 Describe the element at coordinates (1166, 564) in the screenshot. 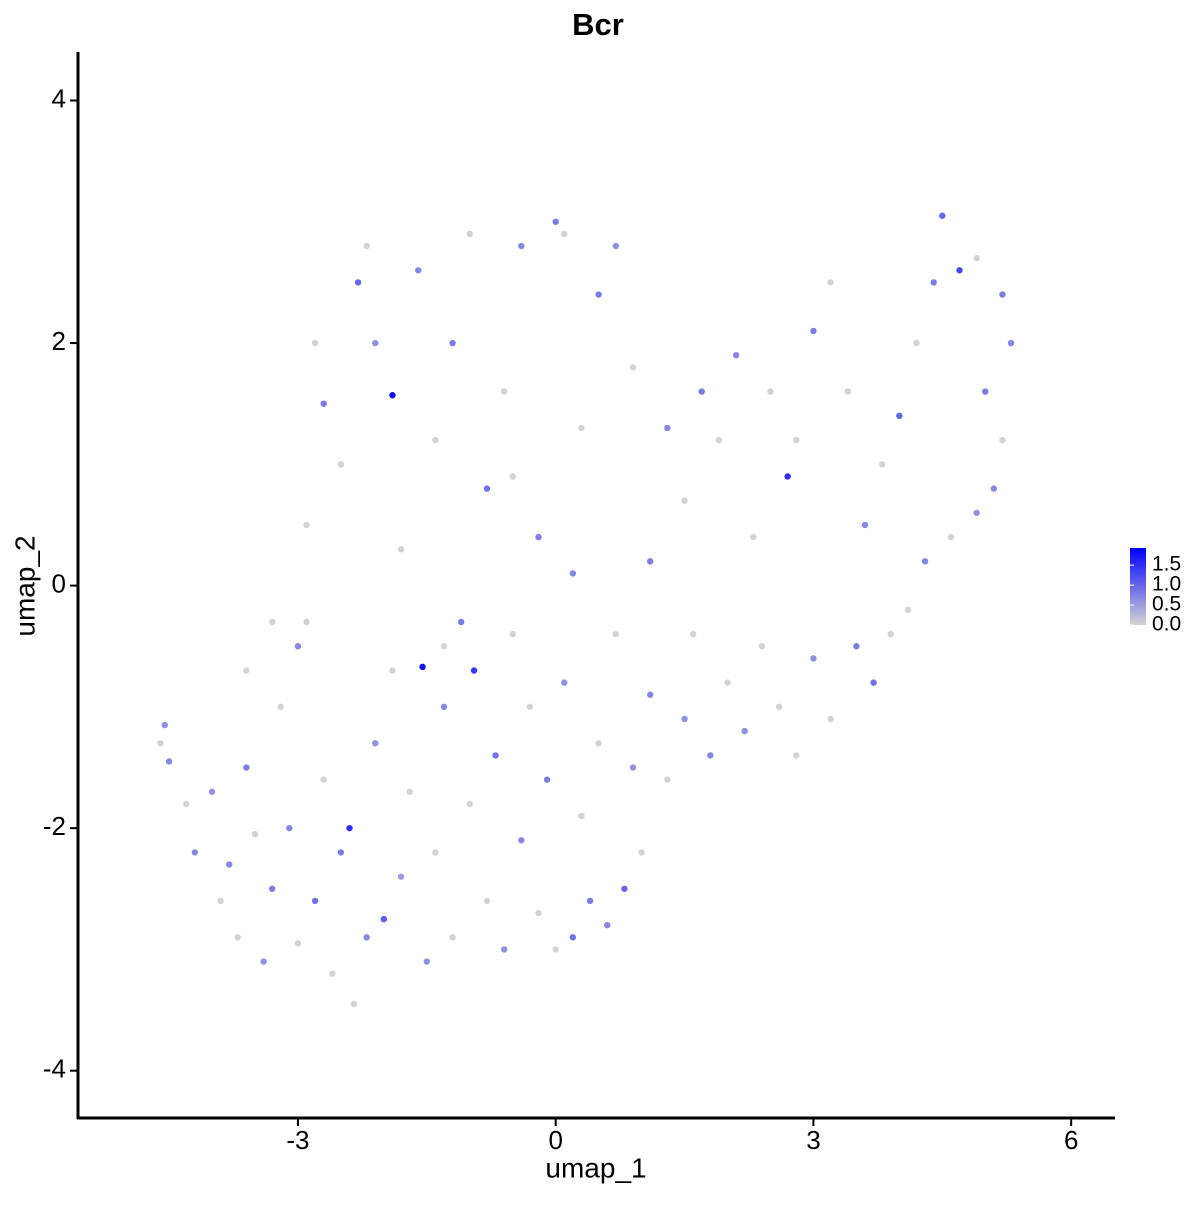

I see `colorbar-tick-label: 1.5` at that location.